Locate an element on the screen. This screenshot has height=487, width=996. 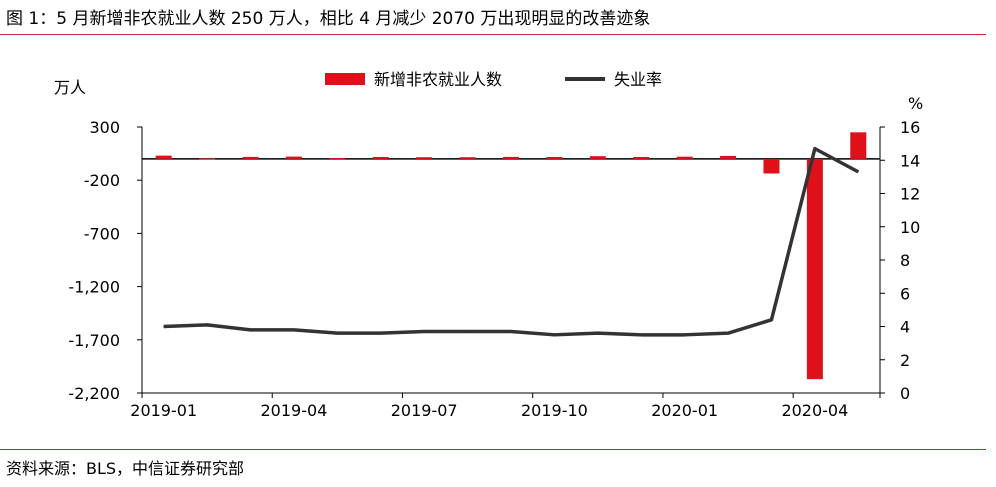
right-axis-unit: % is located at coordinates (915, 103).